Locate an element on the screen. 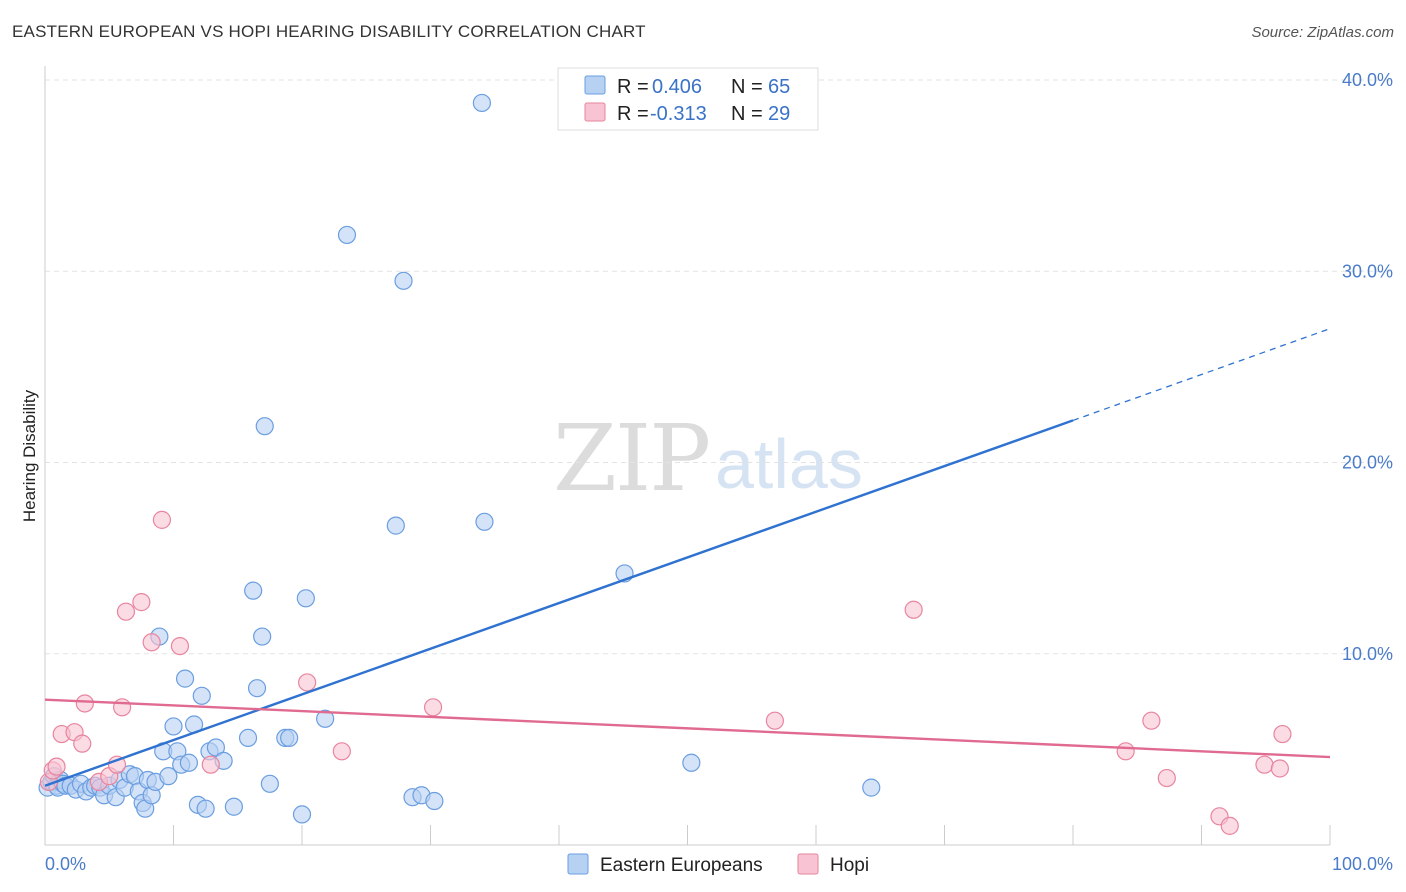 This screenshot has width=1406, height=892. stats-legend-r-value-1: 0.406 is located at coordinates (677, 87).